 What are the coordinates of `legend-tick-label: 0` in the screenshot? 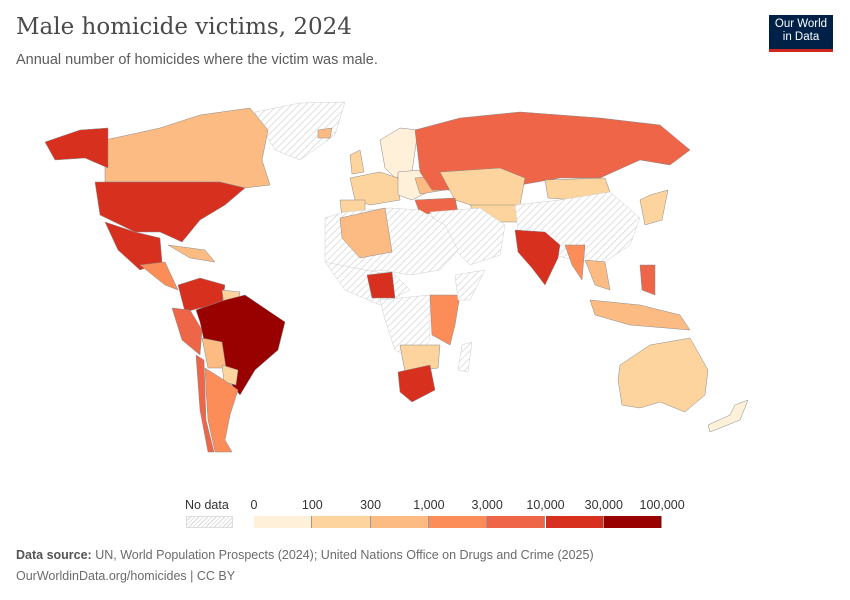 It's located at (254, 505).